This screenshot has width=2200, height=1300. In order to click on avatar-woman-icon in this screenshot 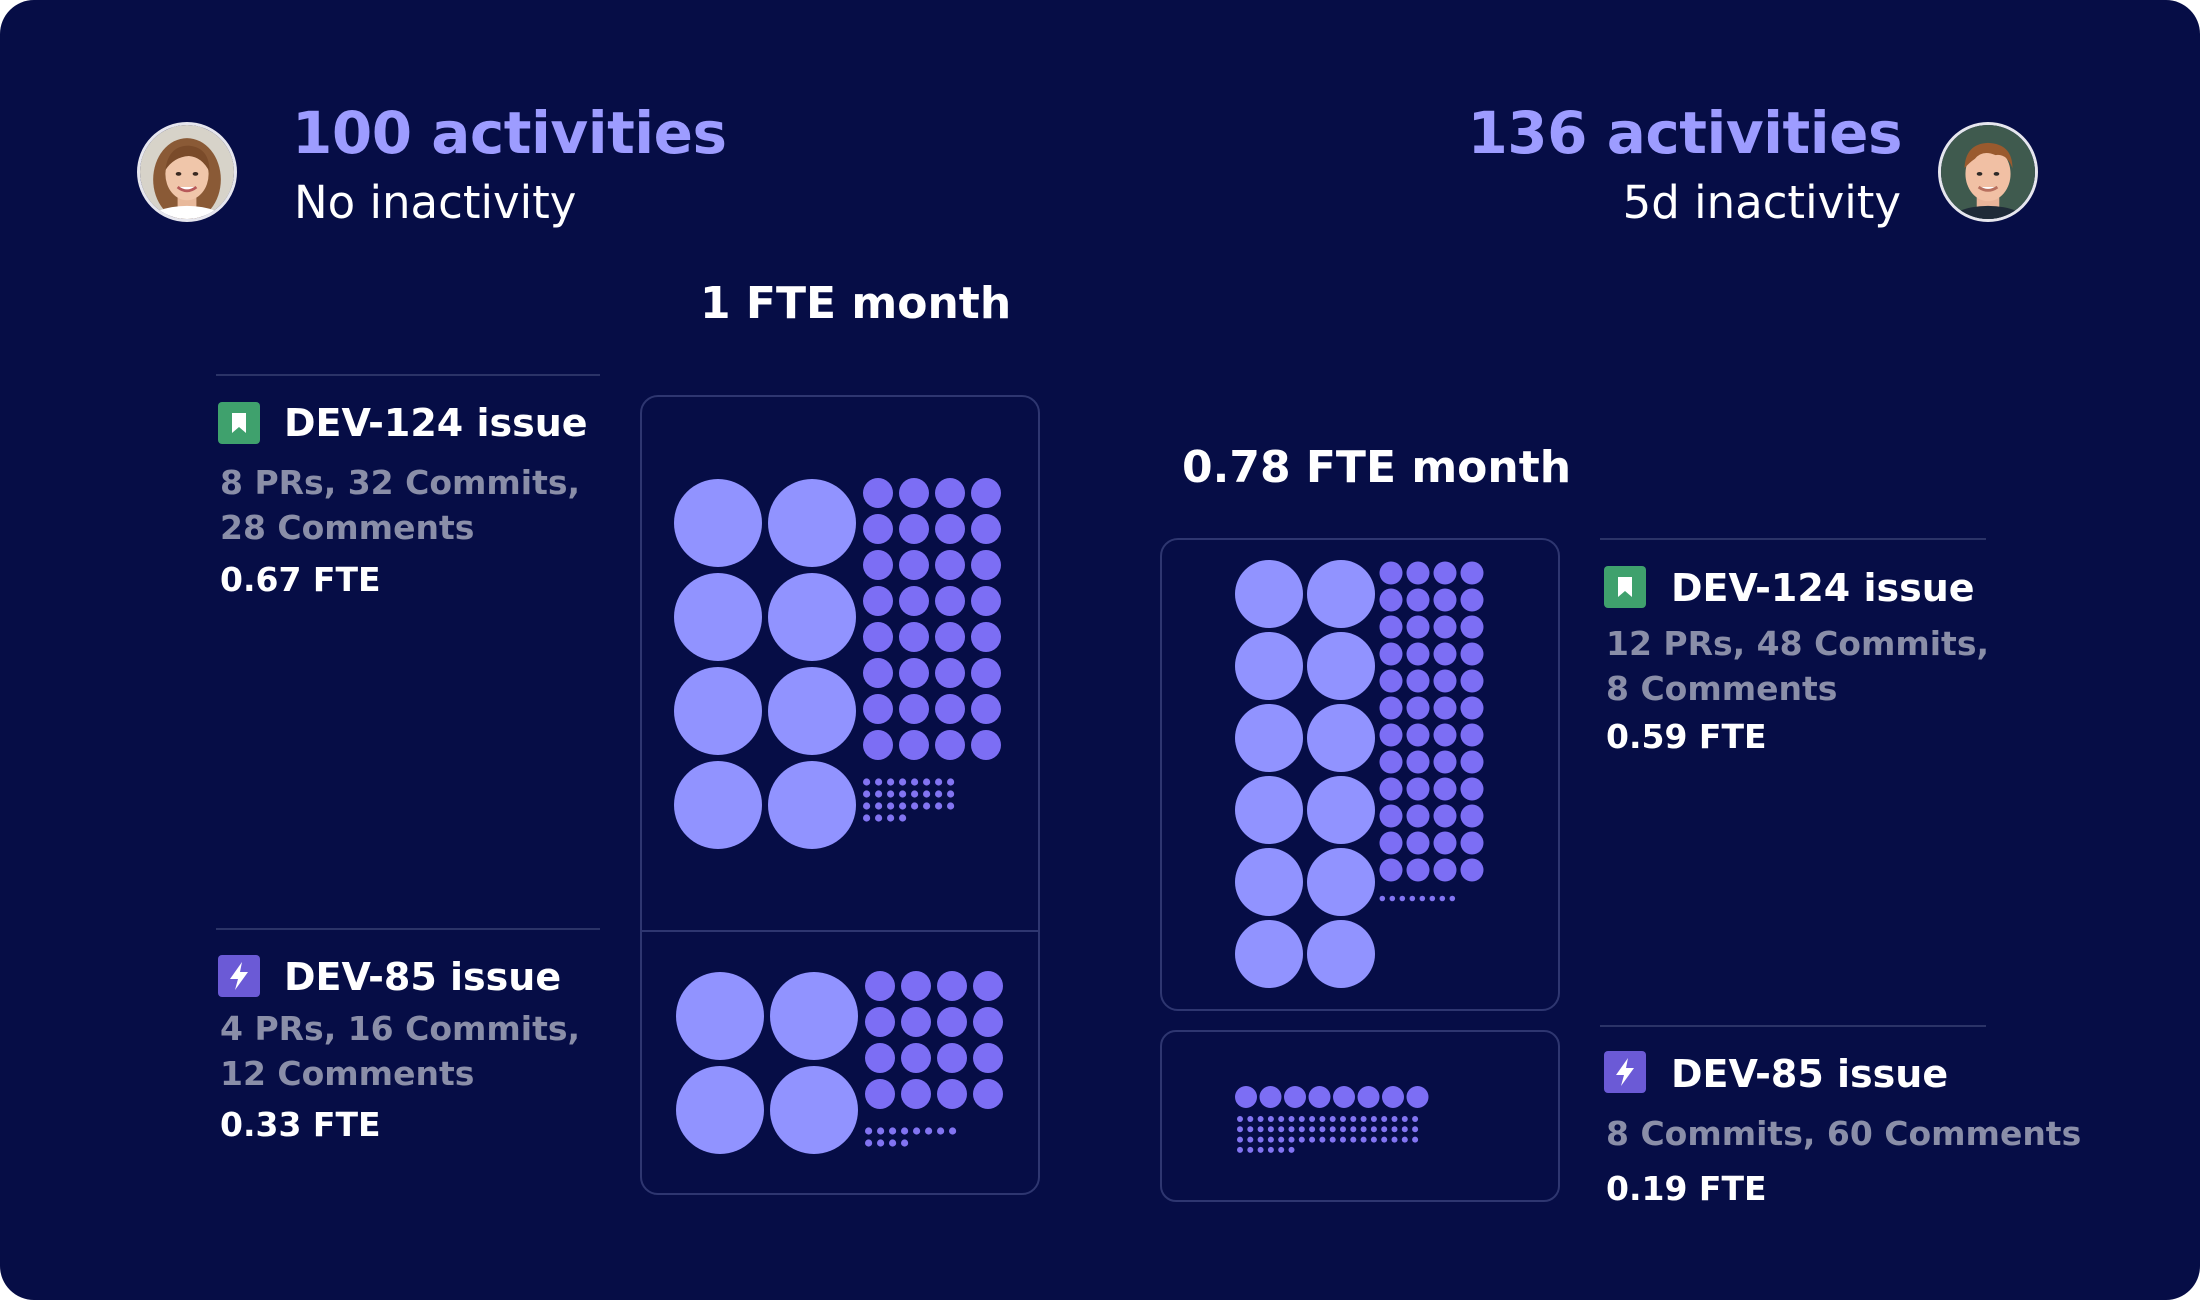, I will do `click(187, 172)`.